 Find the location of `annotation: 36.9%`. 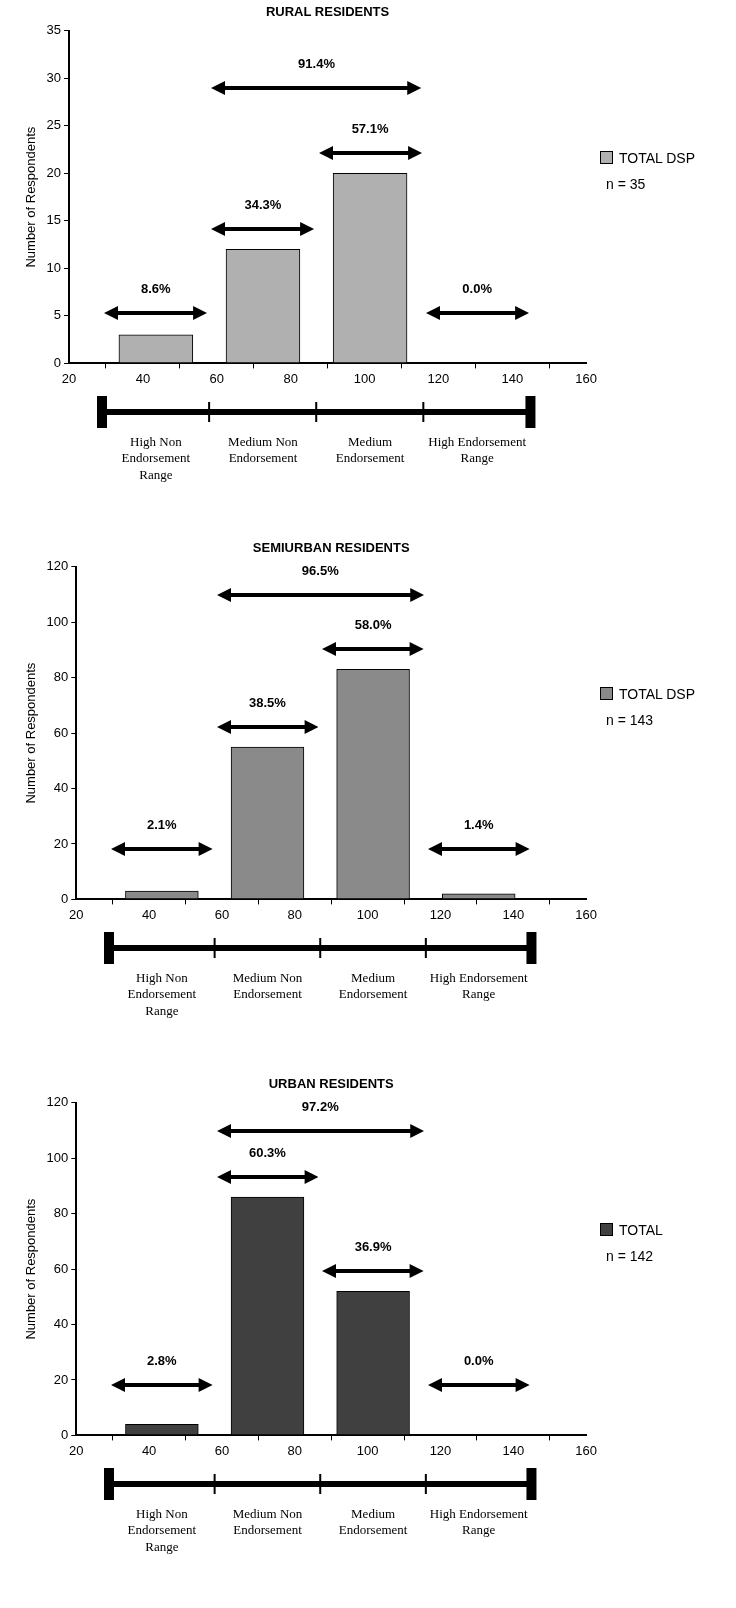

annotation: 36.9% is located at coordinates (373, 1247).